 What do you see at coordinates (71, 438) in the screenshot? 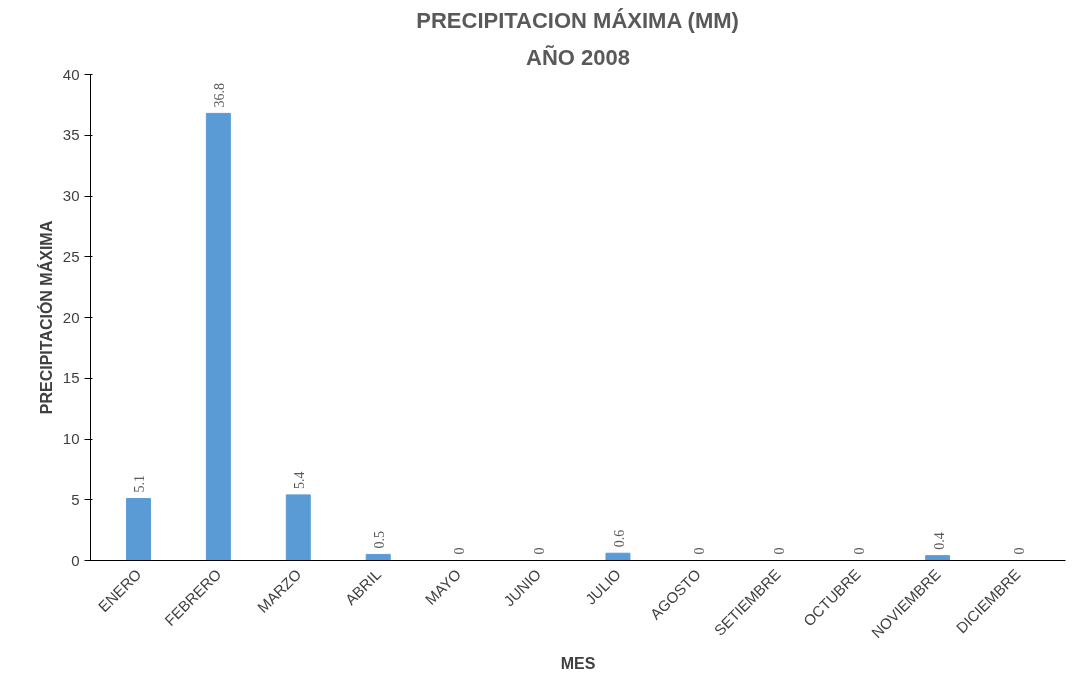
I see `y-tick-label: 10` at bounding box center [71, 438].